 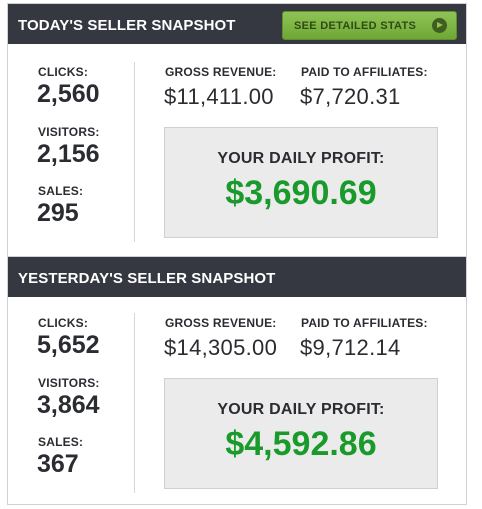 I want to click on today-snapshot-title: TODAY'S SELLER SNAPSHOT, so click(x=127, y=25).